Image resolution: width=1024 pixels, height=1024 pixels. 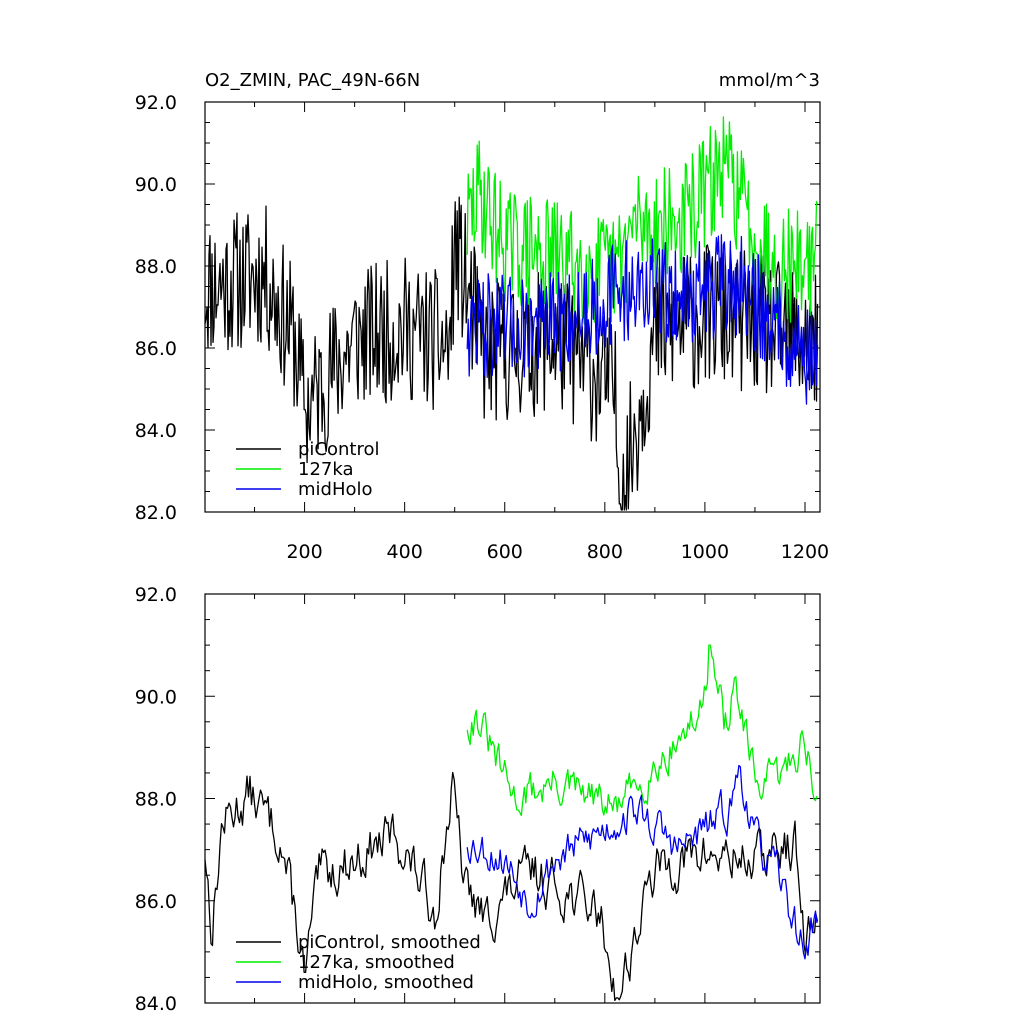 What do you see at coordinates (769, 80) in the screenshot?
I see `units-label: mmol/m^3` at bounding box center [769, 80].